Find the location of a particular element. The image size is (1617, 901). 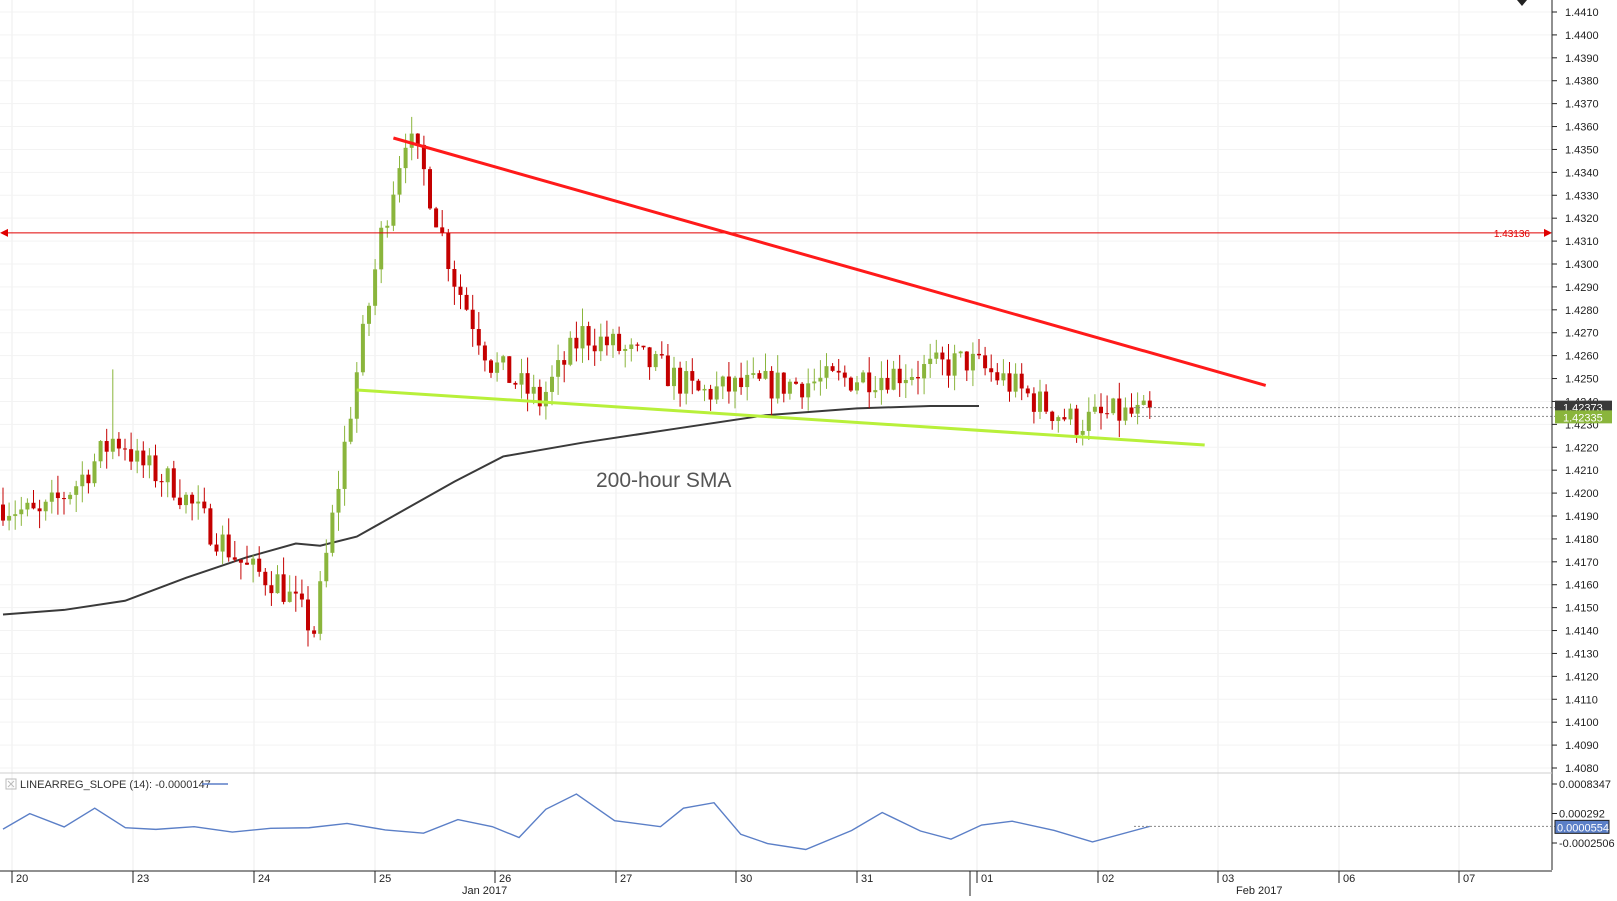

price-tick-label: 1.4310 is located at coordinates (1582, 242).